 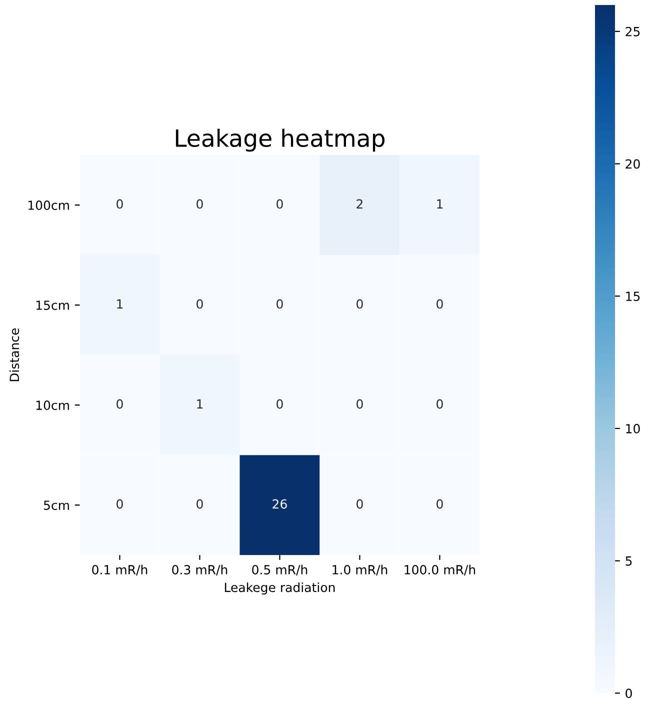 What do you see at coordinates (280, 140) in the screenshot?
I see `chart-title: Leakage heatmap` at bounding box center [280, 140].